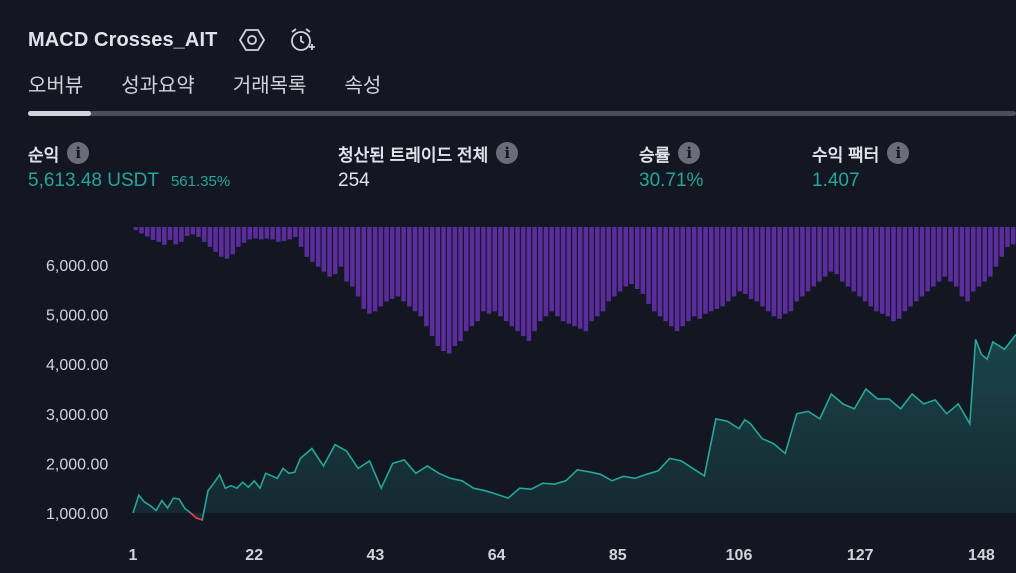  What do you see at coordinates (981, 555) in the screenshot?
I see `x-tick-label: 148` at bounding box center [981, 555].